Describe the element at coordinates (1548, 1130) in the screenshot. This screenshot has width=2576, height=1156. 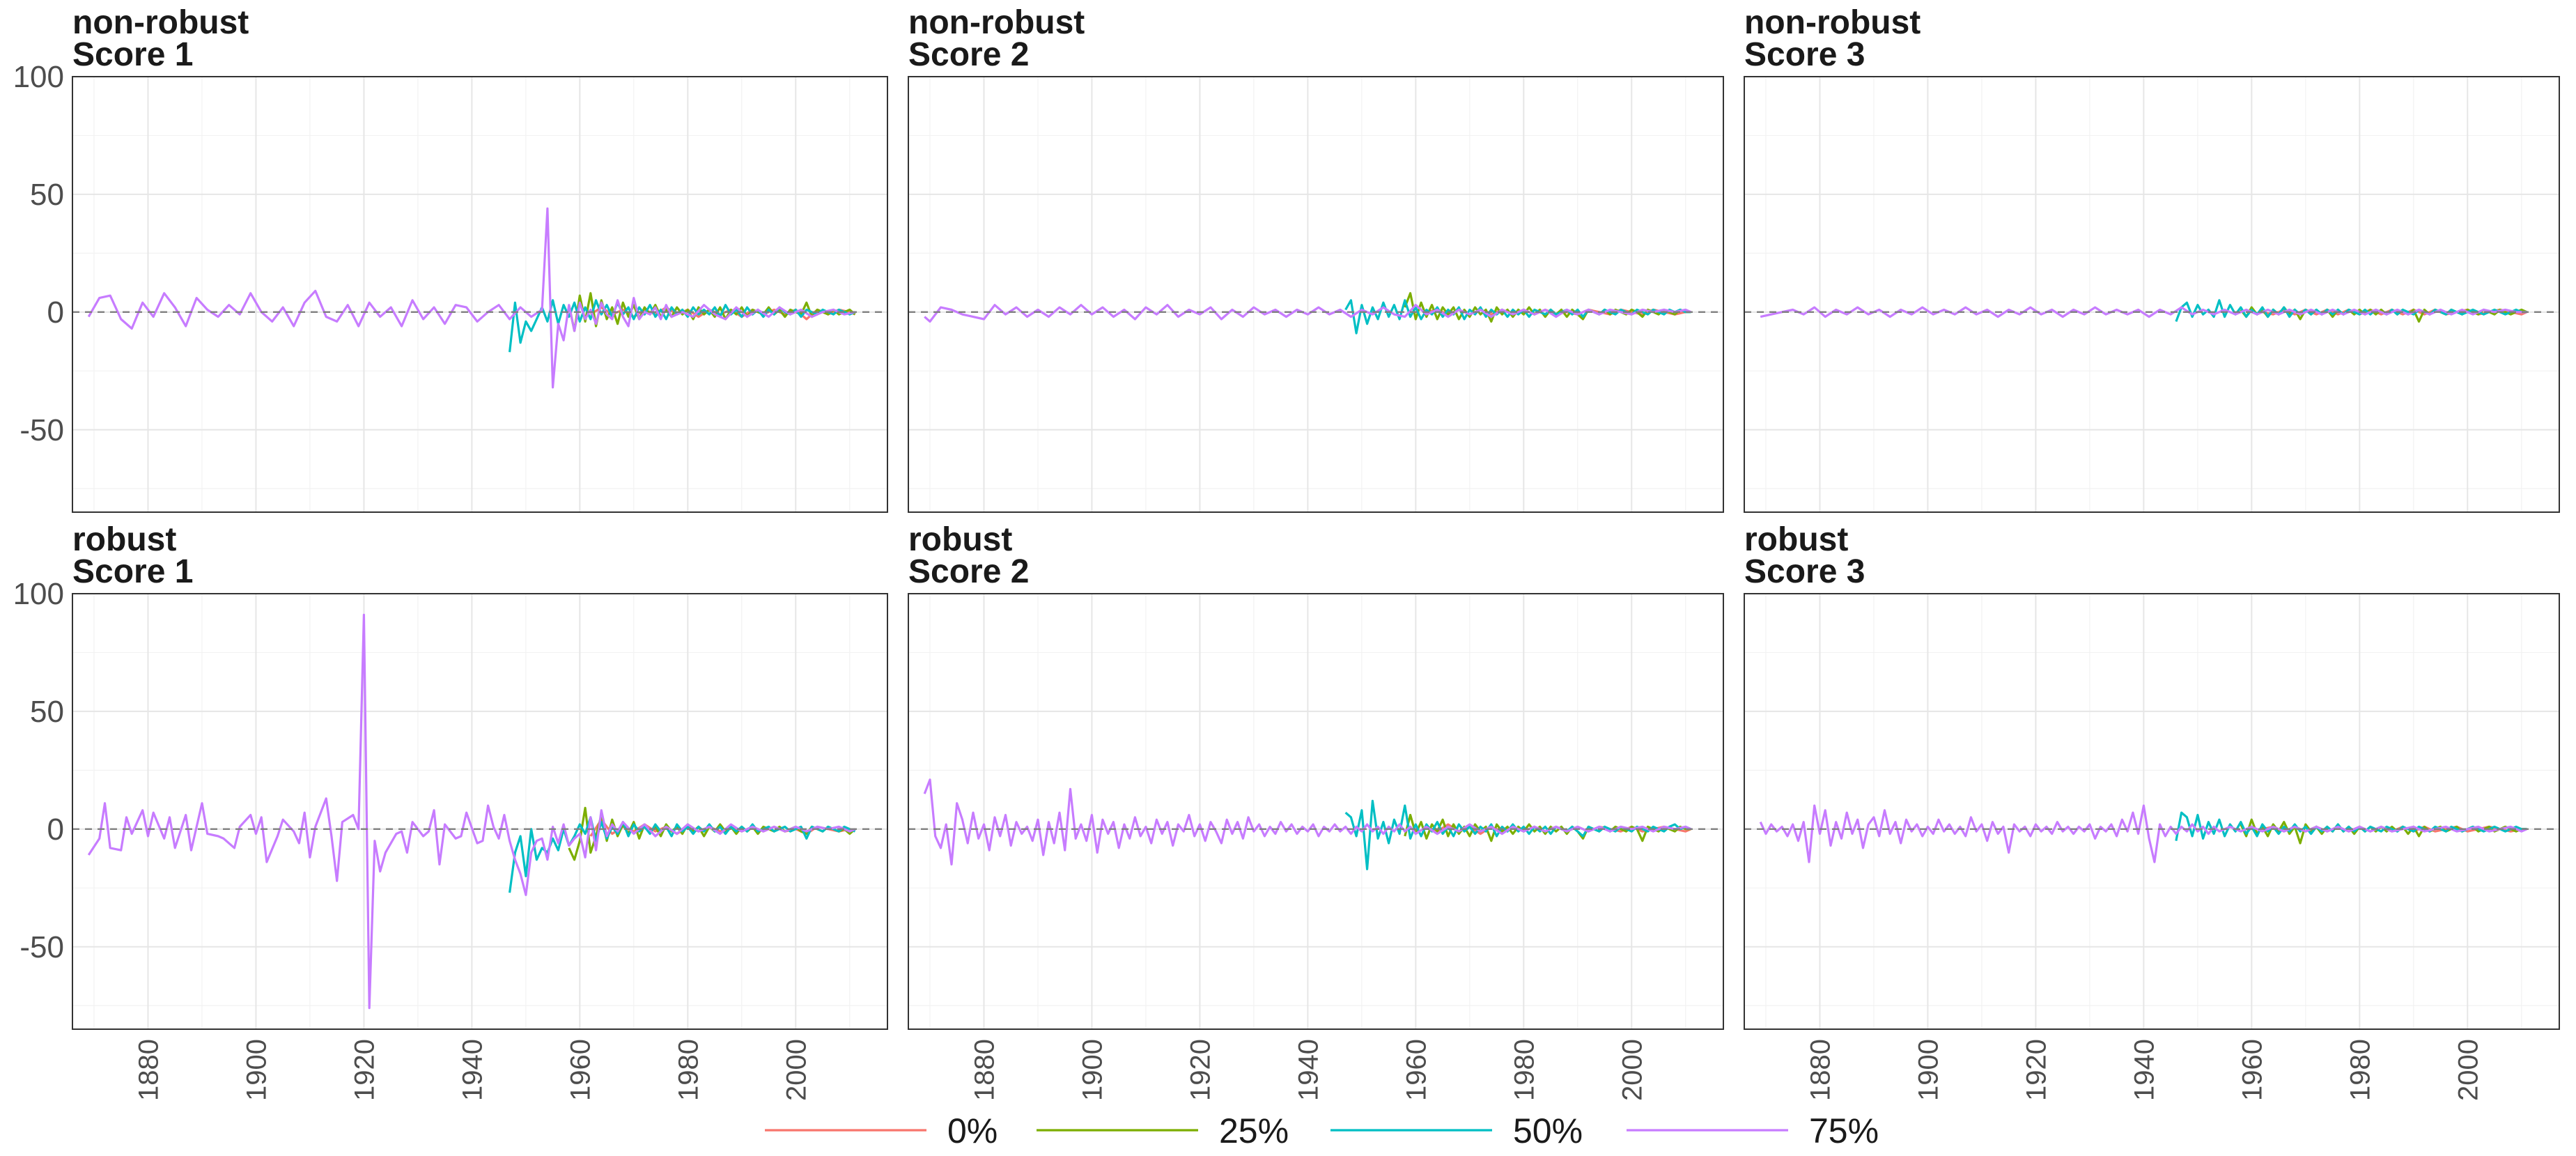
I see `legend-label: 50%` at that location.